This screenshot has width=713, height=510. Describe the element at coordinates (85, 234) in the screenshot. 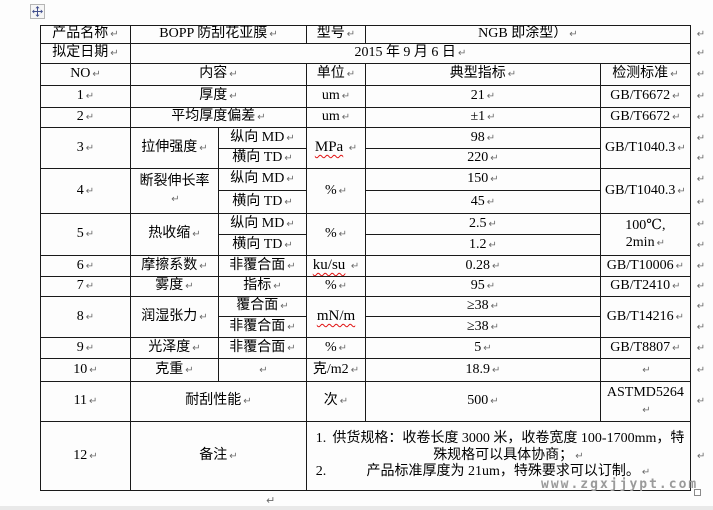

I see `row-no: 5 ↵` at that location.